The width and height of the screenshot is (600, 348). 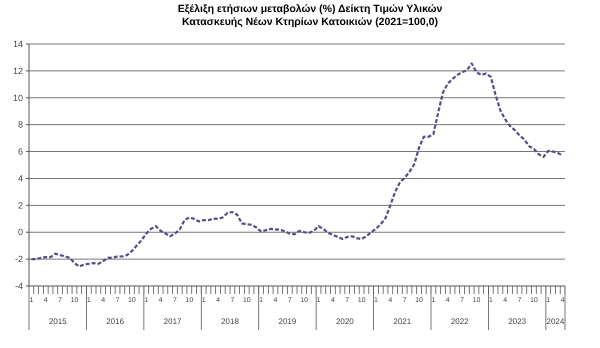 What do you see at coordinates (115, 321) in the screenshot?
I see `text: 2016` at bounding box center [115, 321].